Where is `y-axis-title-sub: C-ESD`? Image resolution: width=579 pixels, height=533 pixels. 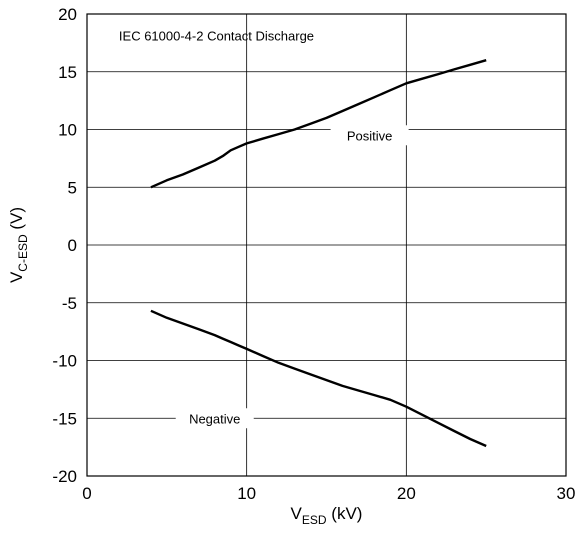
y-axis-title-sub: C-ESD is located at coordinates (23, 253).